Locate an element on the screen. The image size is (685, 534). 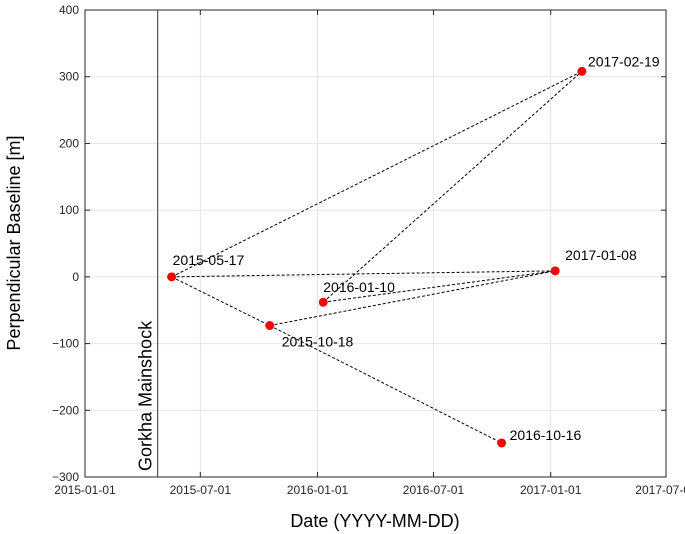
point-label: 2016-10-16 is located at coordinates (546, 435).